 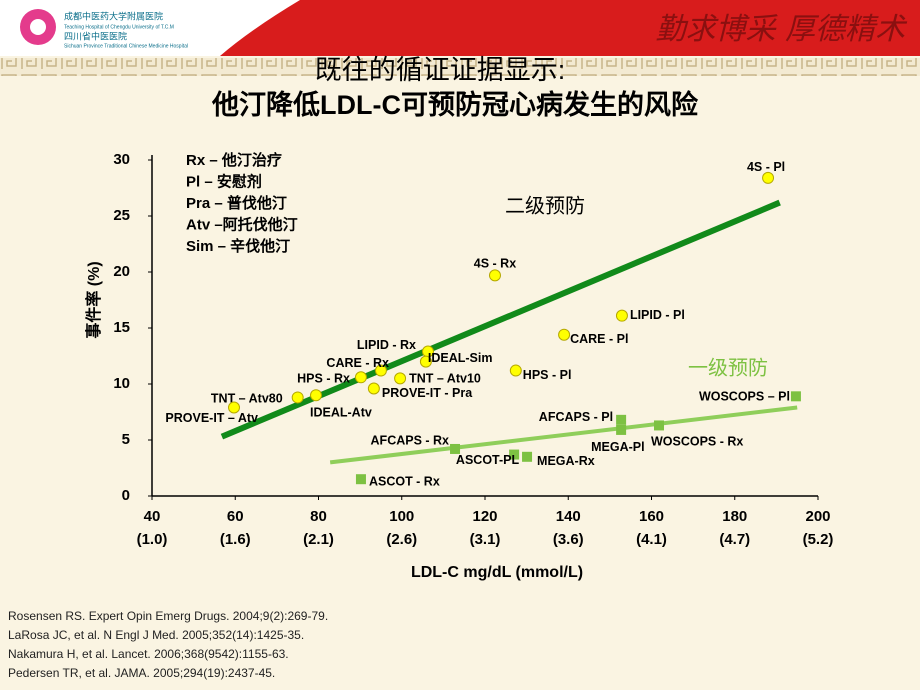 What do you see at coordinates (121, 271) in the screenshot?
I see `y-tick-label: 20` at bounding box center [121, 271].